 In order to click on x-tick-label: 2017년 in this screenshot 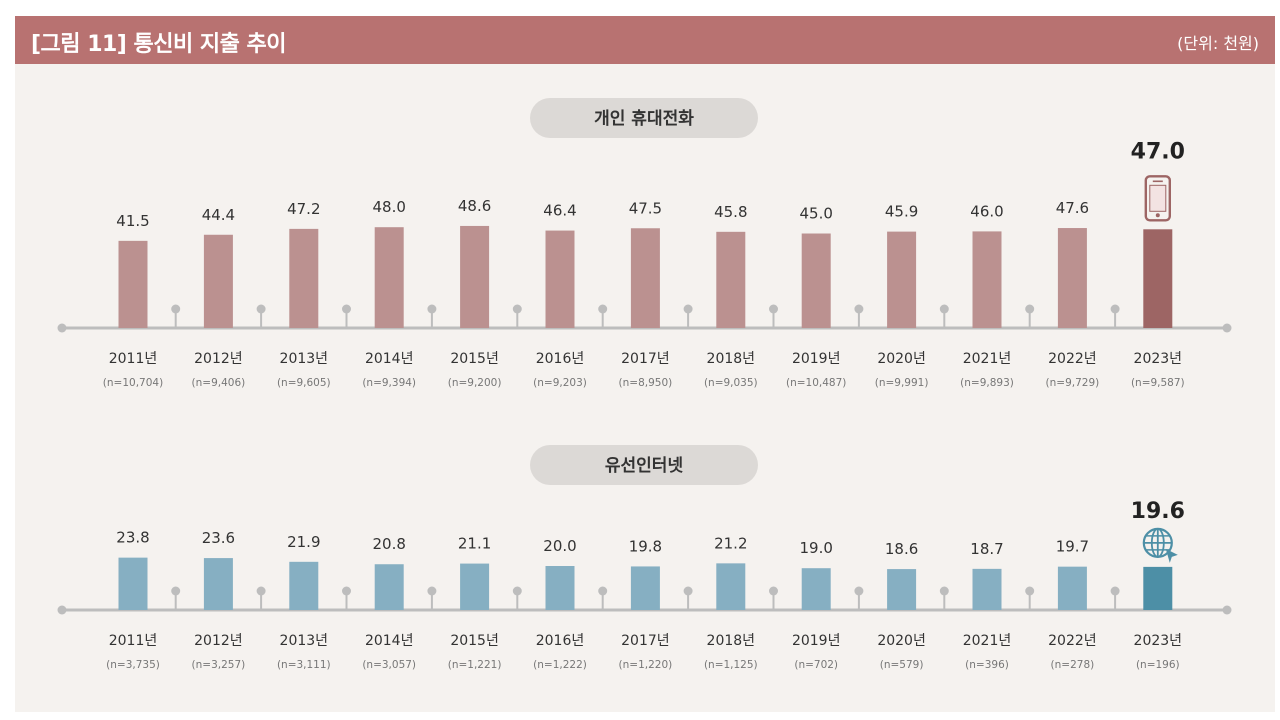, I will do `click(645, 641)`.